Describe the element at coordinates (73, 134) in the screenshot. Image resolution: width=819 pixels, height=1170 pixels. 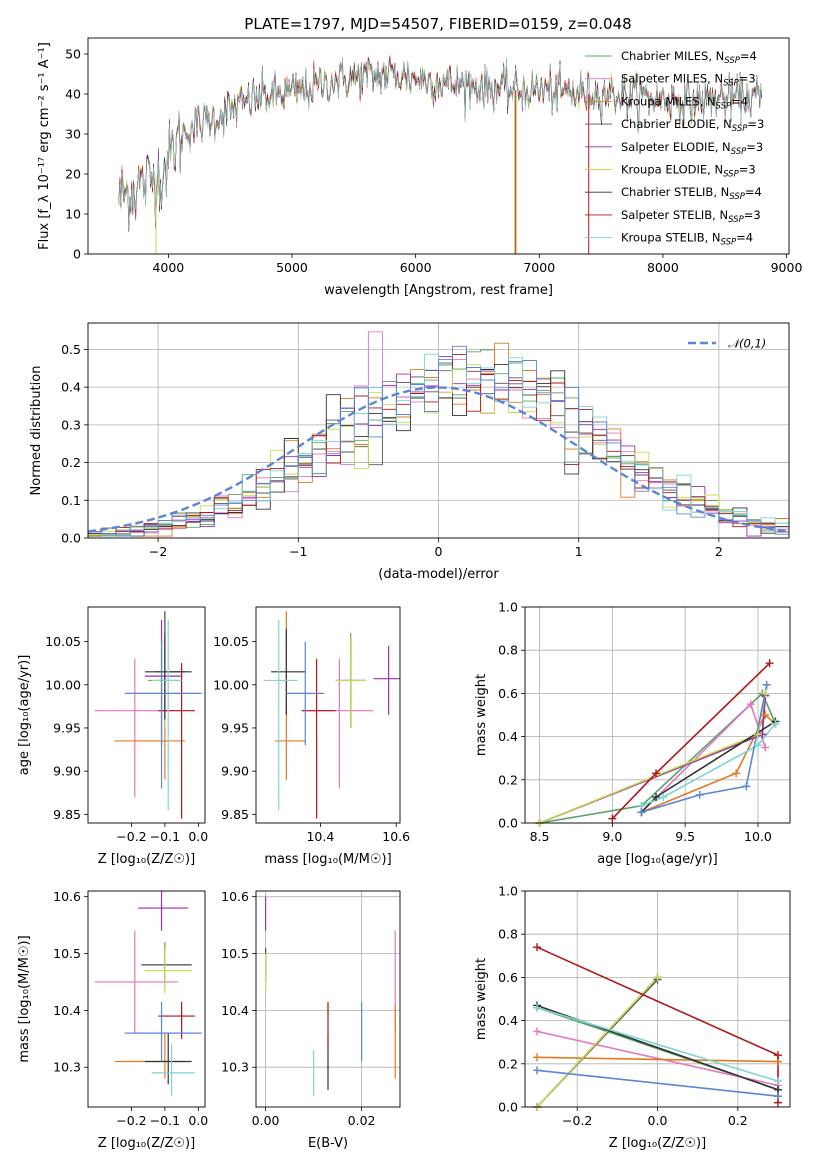
I see `y-tick-label: 30` at that location.